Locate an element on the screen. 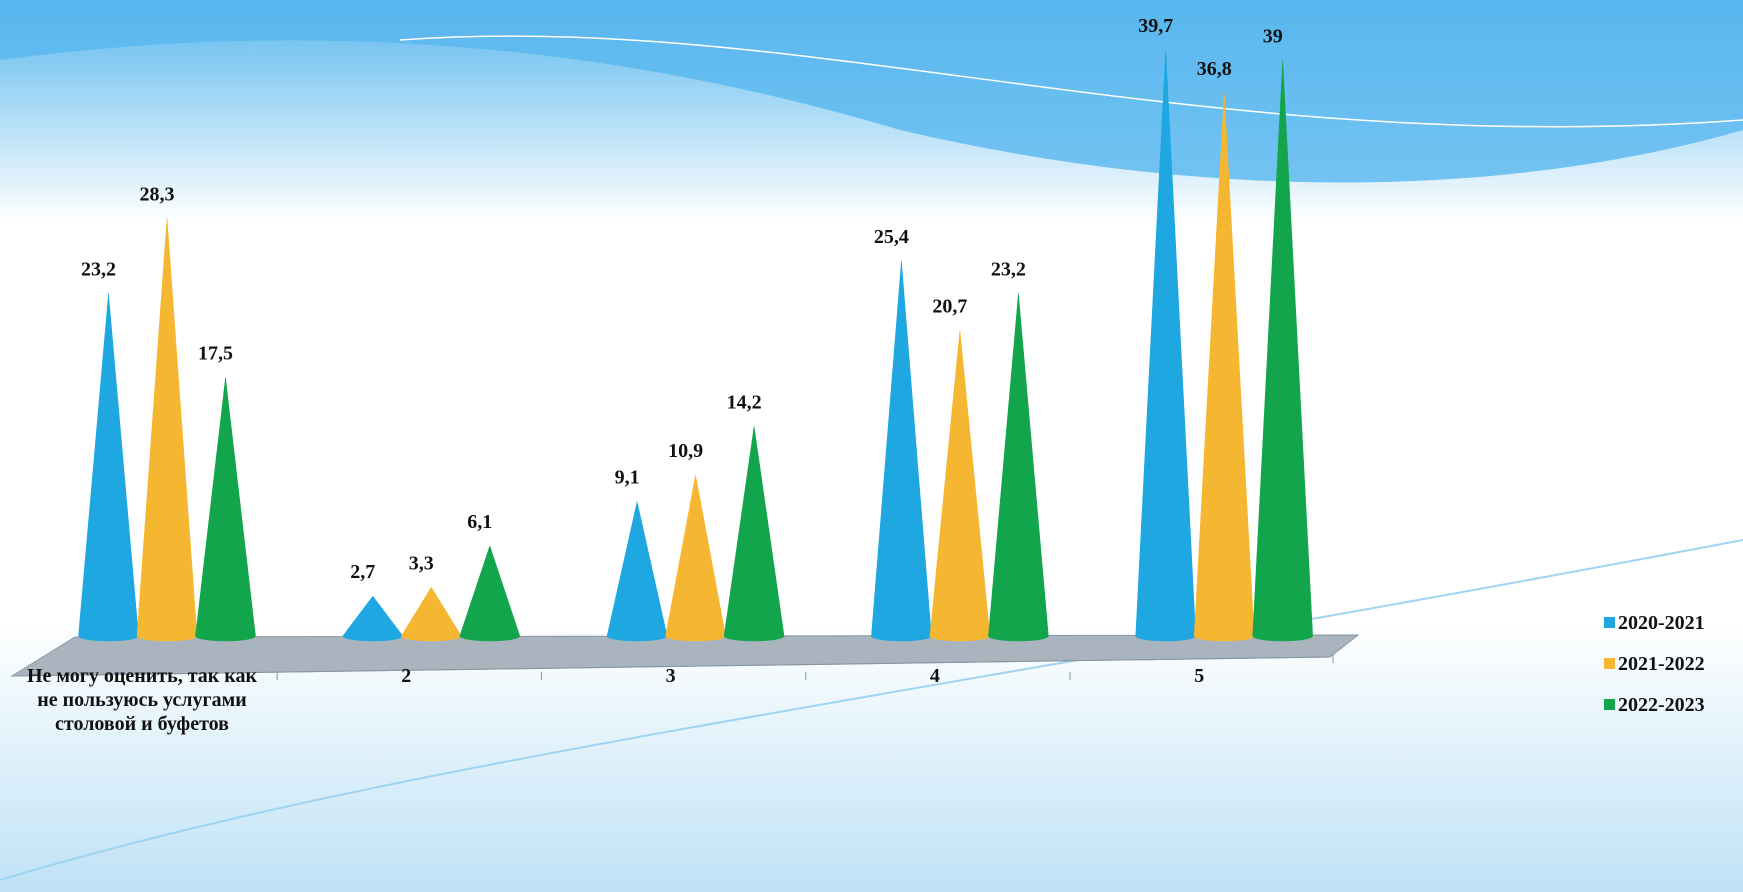 This screenshot has width=1743, height=892. value-label: 36,8 is located at coordinates (1214, 69).